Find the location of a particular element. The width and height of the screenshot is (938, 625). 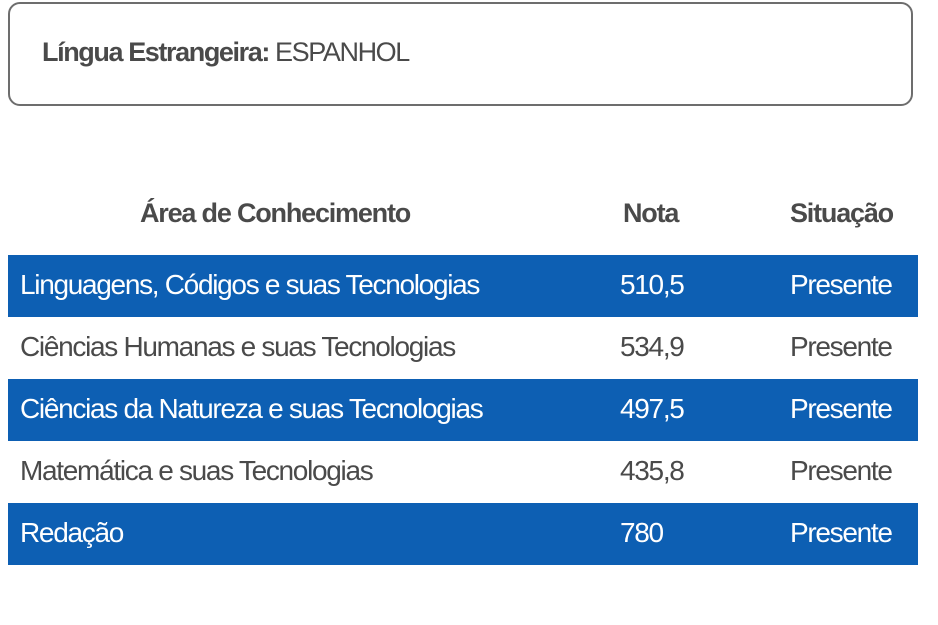

row-nota: 534,9 is located at coordinates (652, 346).